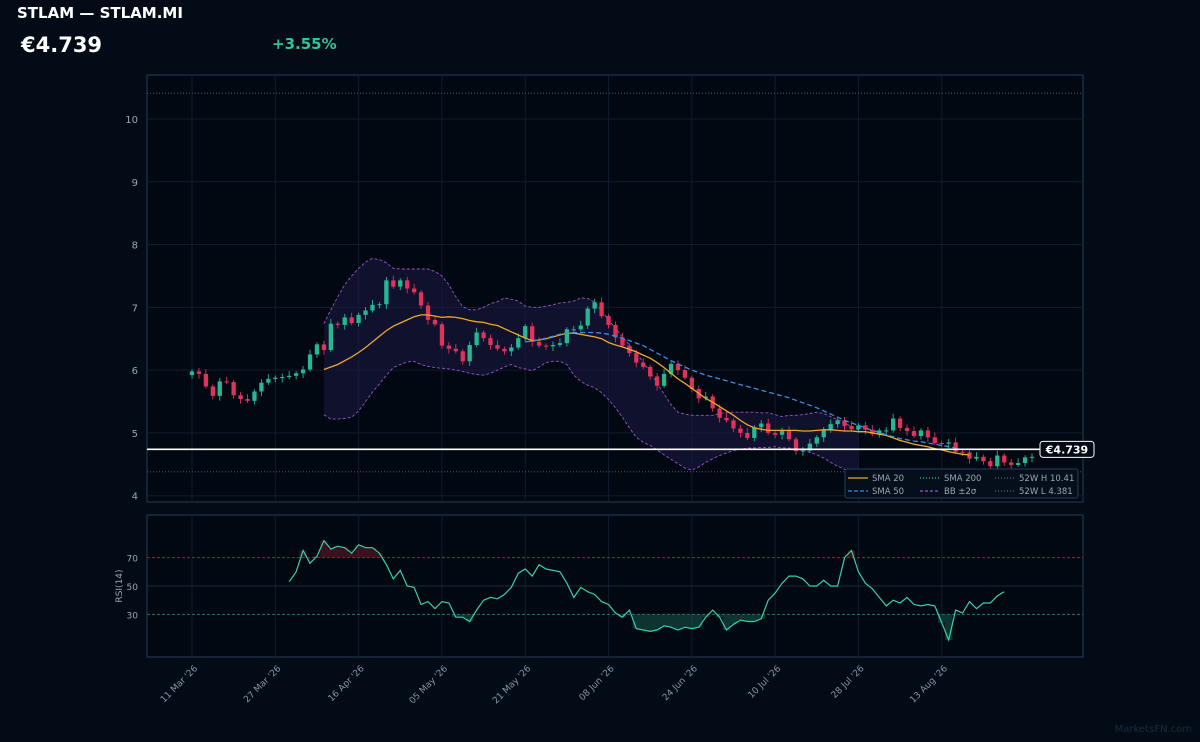 The image size is (1200, 742). Describe the element at coordinates (133, 616) in the screenshot. I see `rsi-y-tick-label: 30` at that location.